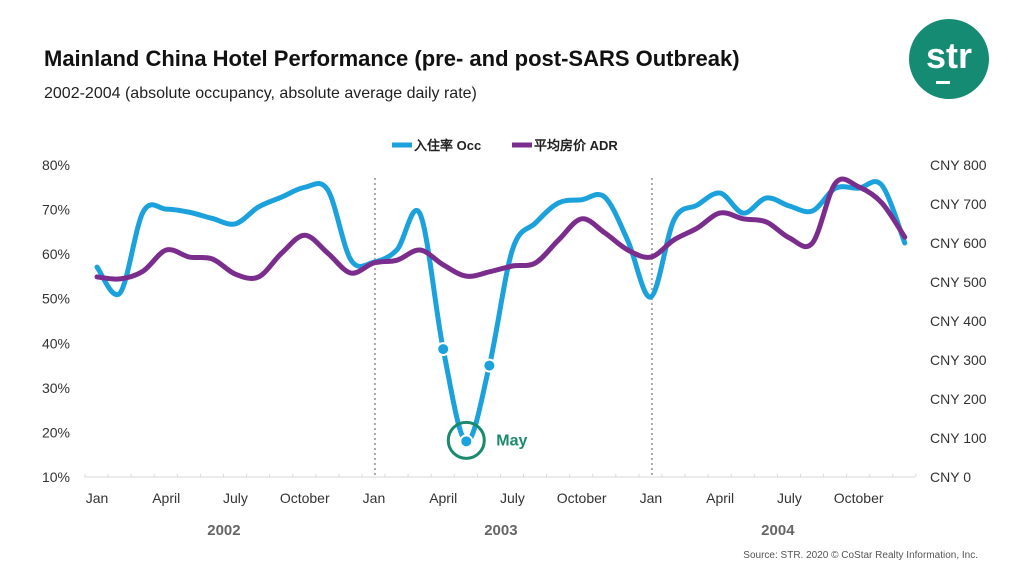 This screenshot has height=576, width=1024. Describe the element at coordinates (576, 145) in the screenshot. I see `legend-label-adr: 平均房价 ADR` at that location.